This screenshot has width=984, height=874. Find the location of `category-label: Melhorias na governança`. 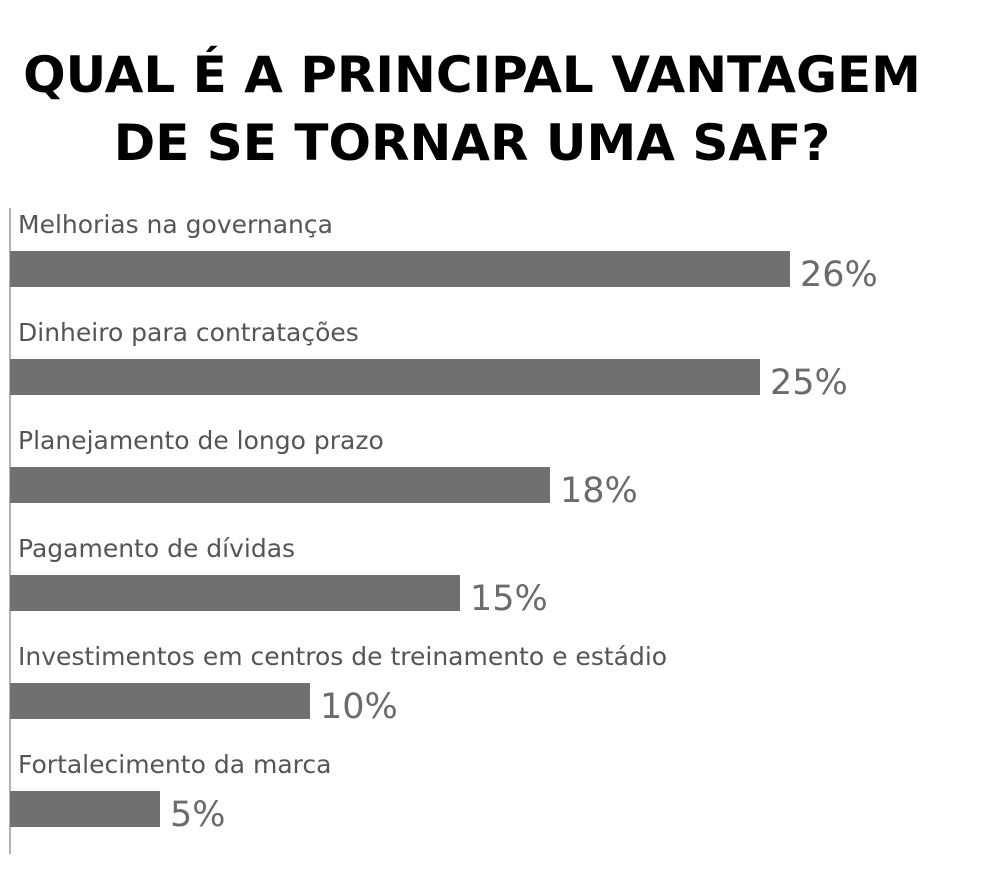

category-label: Melhorias na governança is located at coordinates (175, 224).